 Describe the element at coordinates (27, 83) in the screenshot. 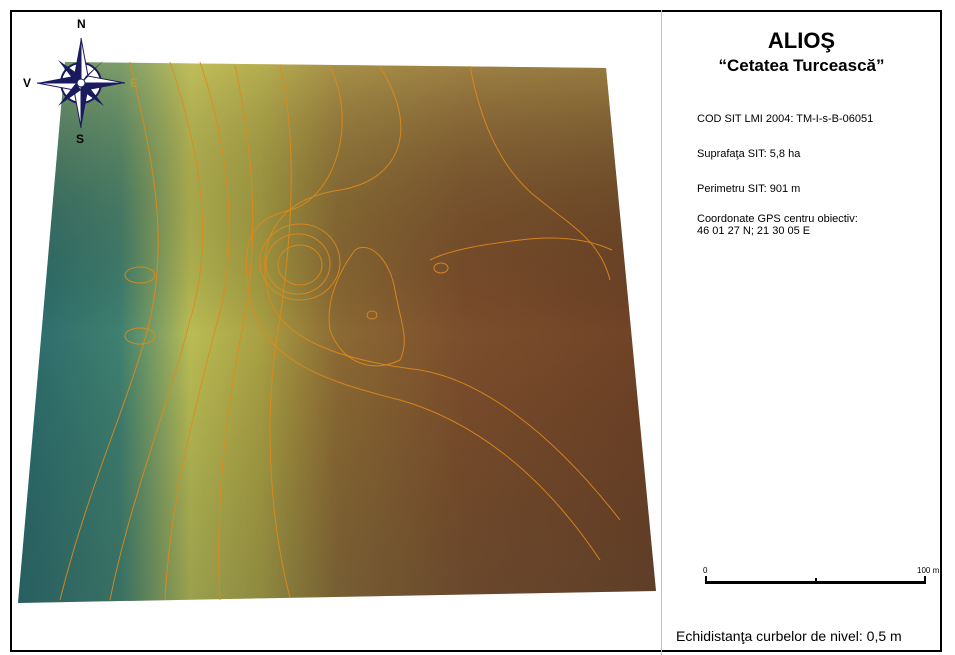

I see `compass-west-label: V` at that location.